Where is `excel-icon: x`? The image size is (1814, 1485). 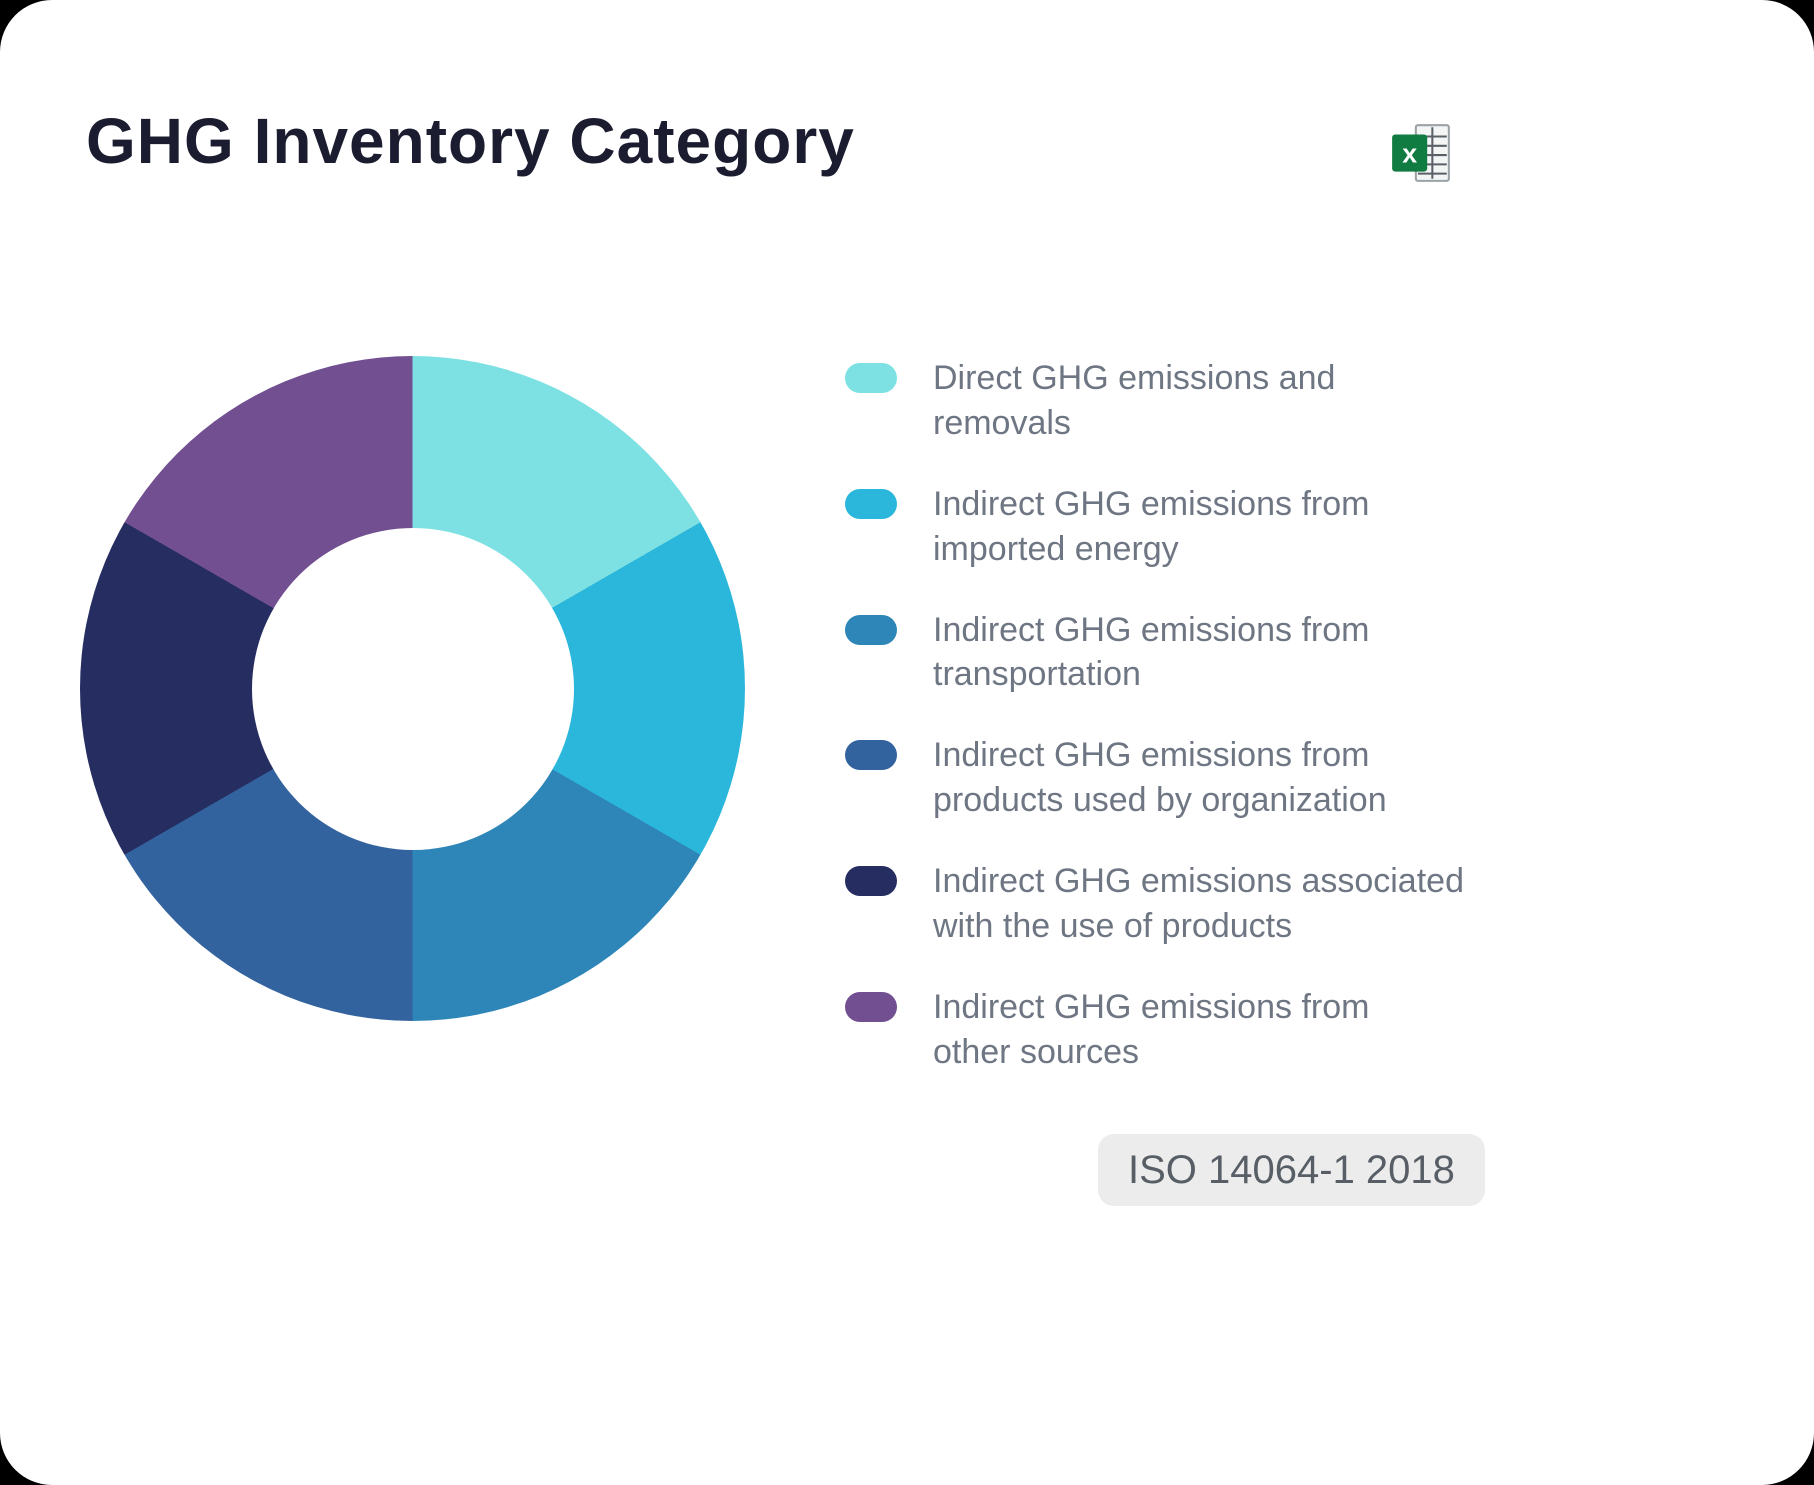
excel-icon: x is located at coordinates (1421, 153).